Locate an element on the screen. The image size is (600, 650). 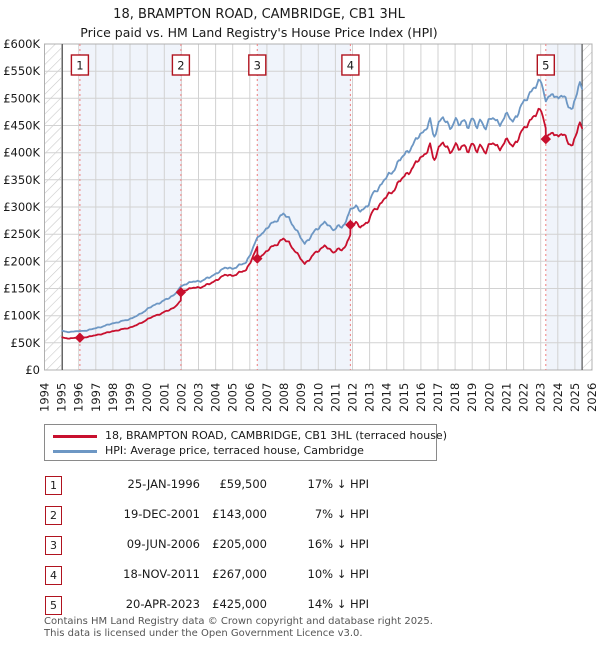
svg-text: £500K is located at coordinates (21, 98).